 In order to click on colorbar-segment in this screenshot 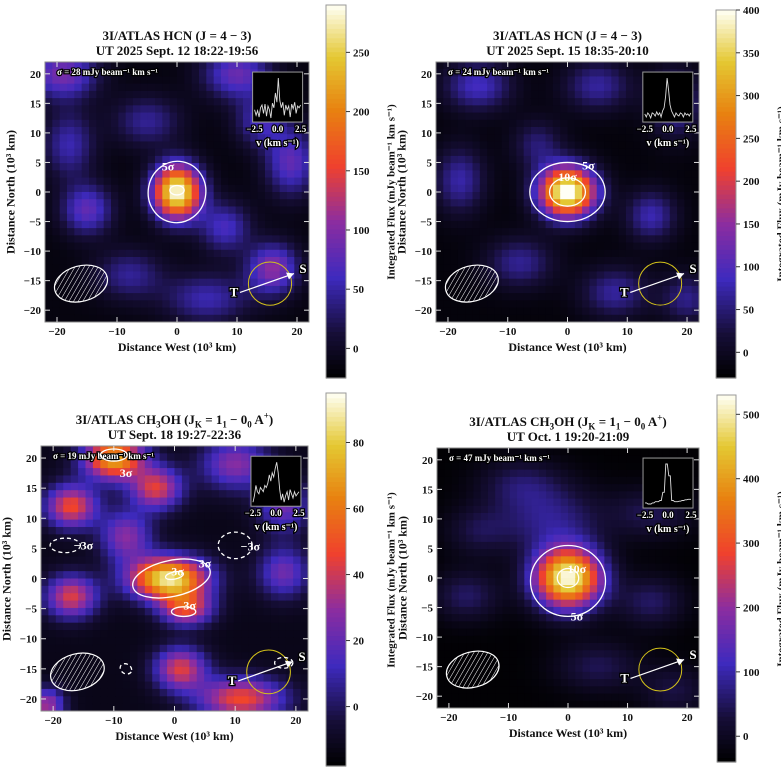, I will do `click(726, 220)`.